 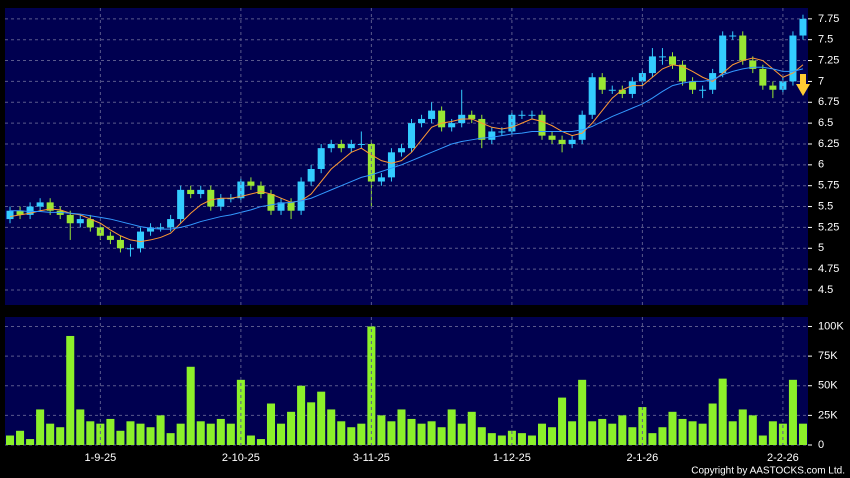 What do you see at coordinates (828, 144) in the screenshot?
I see `y-tick-label: 6.25` at bounding box center [828, 144].